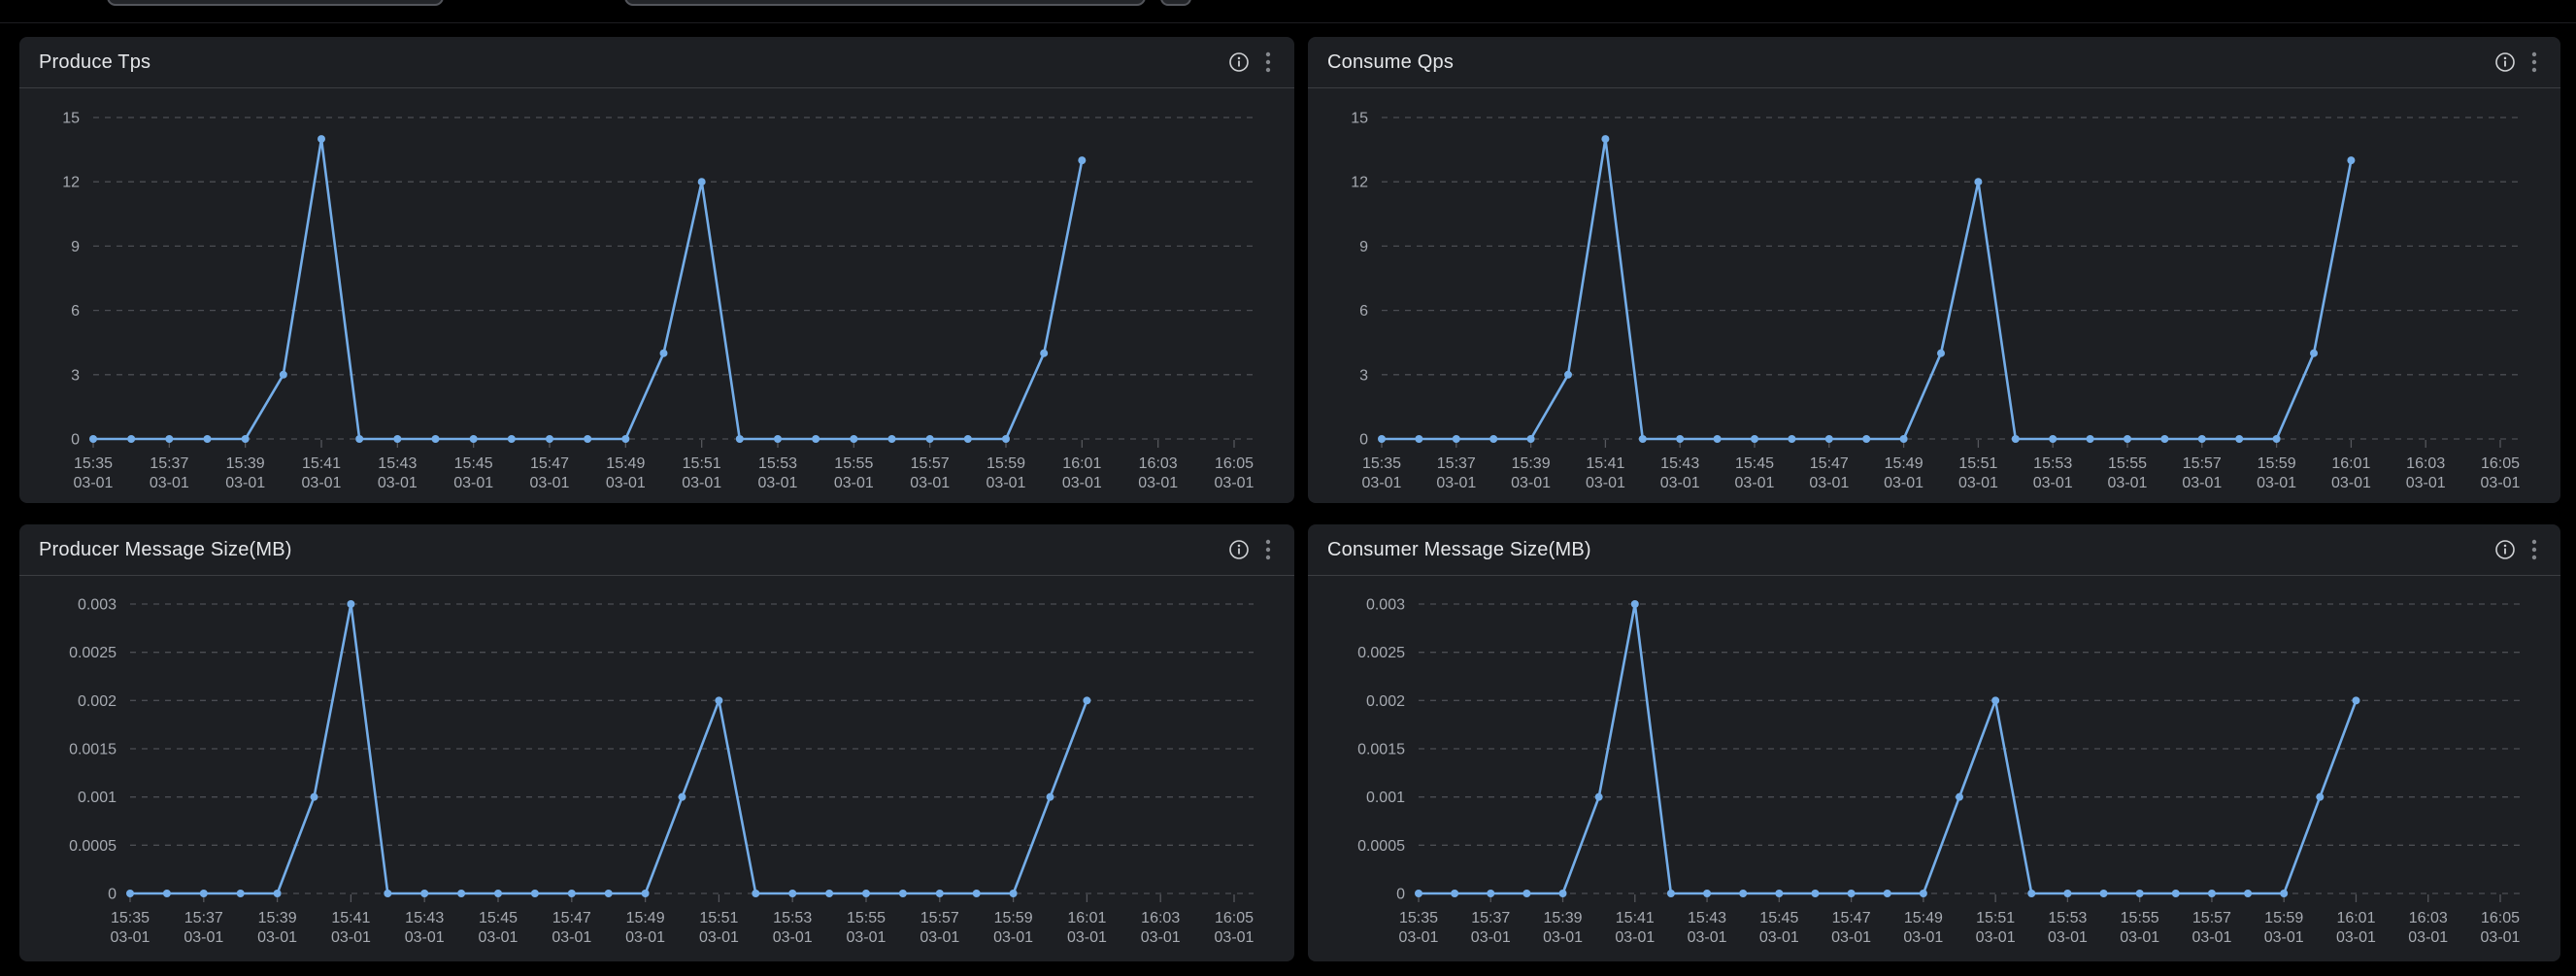  What do you see at coordinates (2501, 463) in the screenshot?
I see `svg-text: 16:05` at bounding box center [2501, 463].